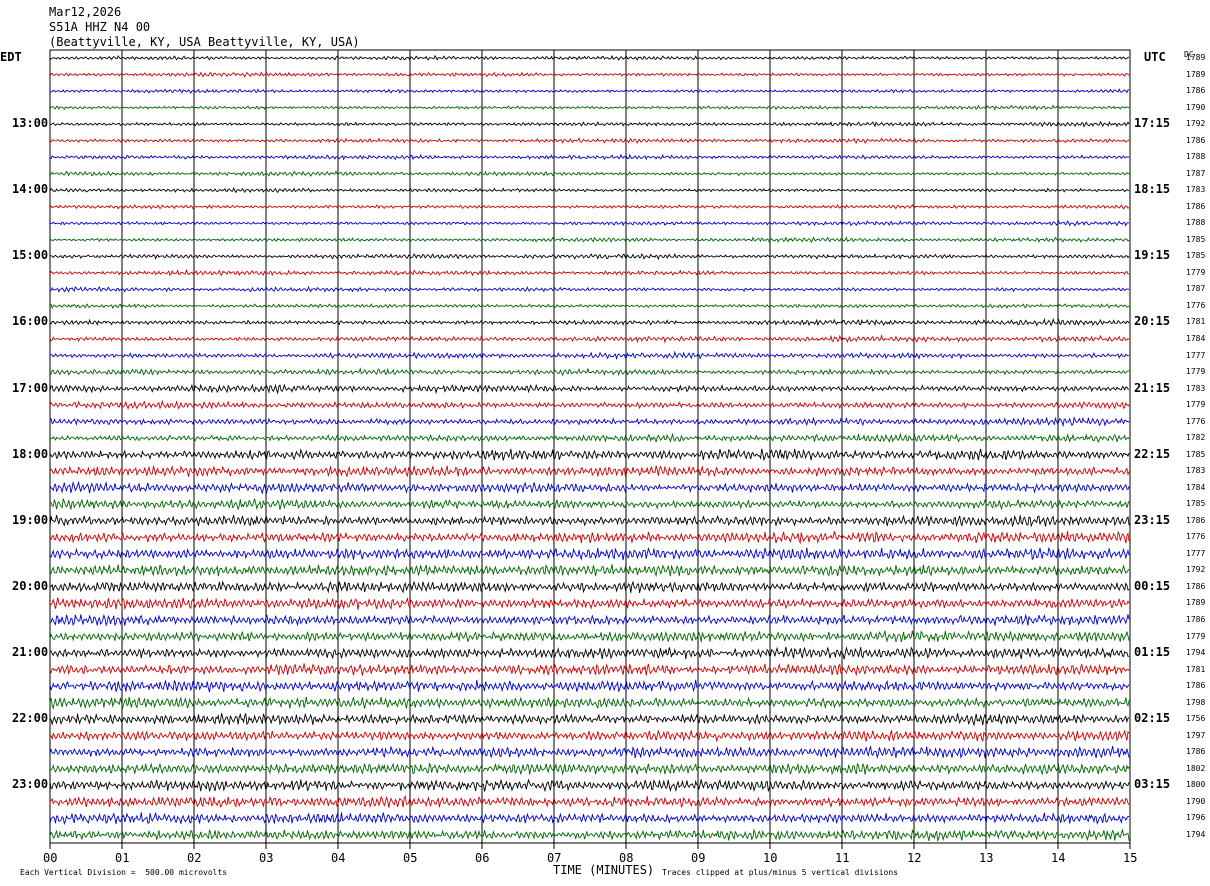  What do you see at coordinates (626, 858) in the screenshot?
I see `x-tick-label: 08` at bounding box center [626, 858].